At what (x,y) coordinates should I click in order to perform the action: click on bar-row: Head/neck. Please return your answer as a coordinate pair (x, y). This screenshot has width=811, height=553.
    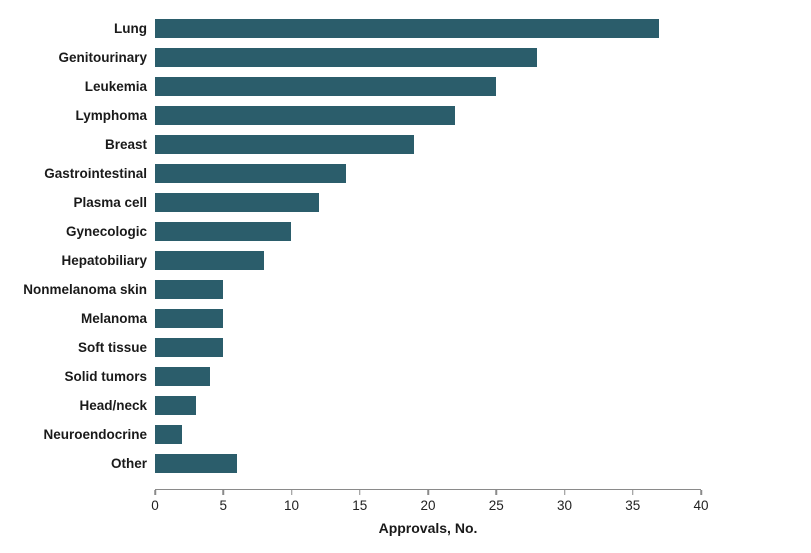
    Looking at the image, I should click on (350, 405).